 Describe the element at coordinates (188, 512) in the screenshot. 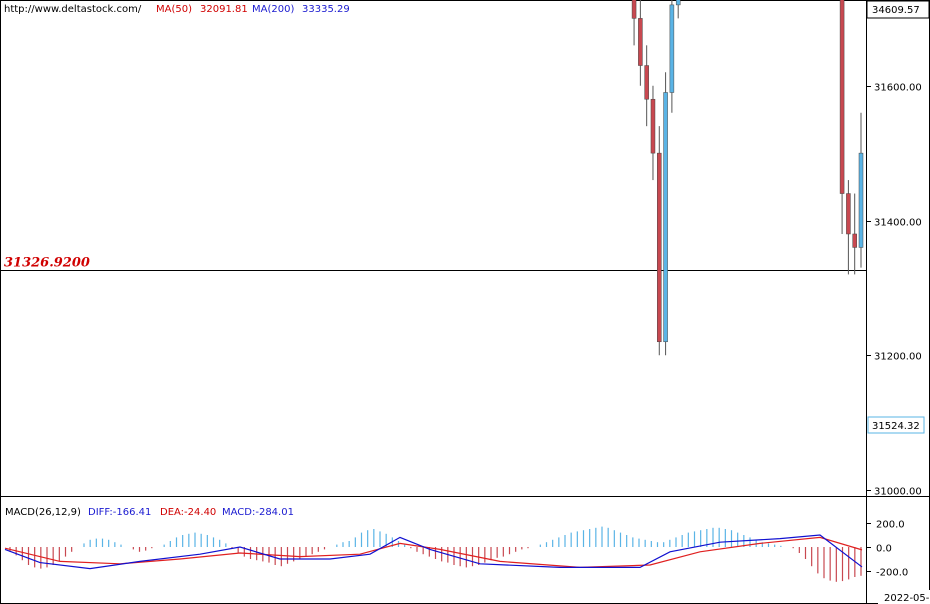

I see `macd-dea-label: DEA:-24.40` at that location.